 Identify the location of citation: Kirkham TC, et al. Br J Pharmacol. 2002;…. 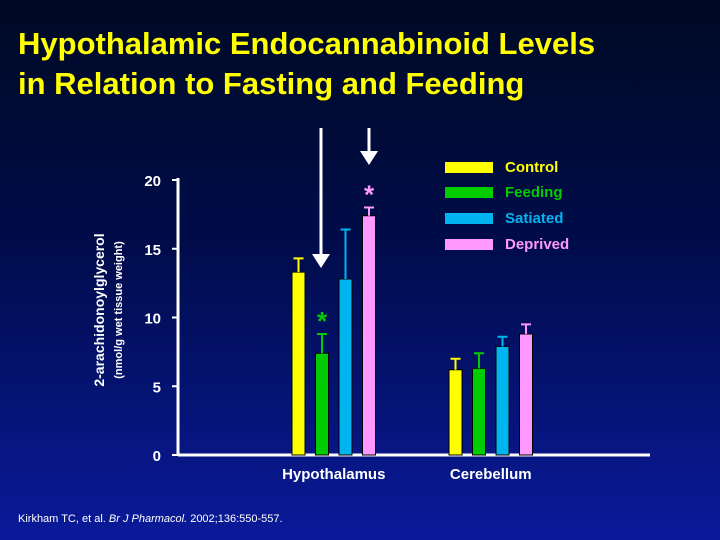
(150, 519).